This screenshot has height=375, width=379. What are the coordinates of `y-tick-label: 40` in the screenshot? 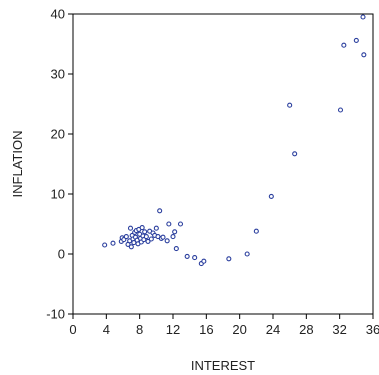 It's located at (58, 14).